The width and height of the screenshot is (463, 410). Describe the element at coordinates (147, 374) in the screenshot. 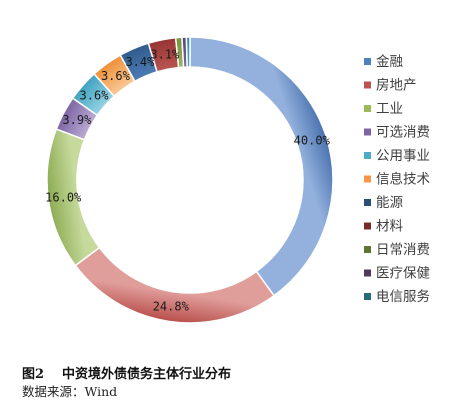

I see `figure-title: 中资境外债债务主体行业分布` at that location.